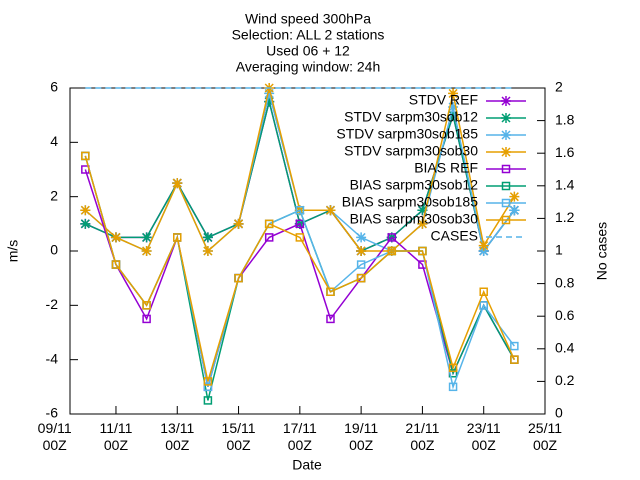 This screenshot has width=640, height=480. I want to click on legend-label: STDV sarpm30sob30, so click(411, 151).